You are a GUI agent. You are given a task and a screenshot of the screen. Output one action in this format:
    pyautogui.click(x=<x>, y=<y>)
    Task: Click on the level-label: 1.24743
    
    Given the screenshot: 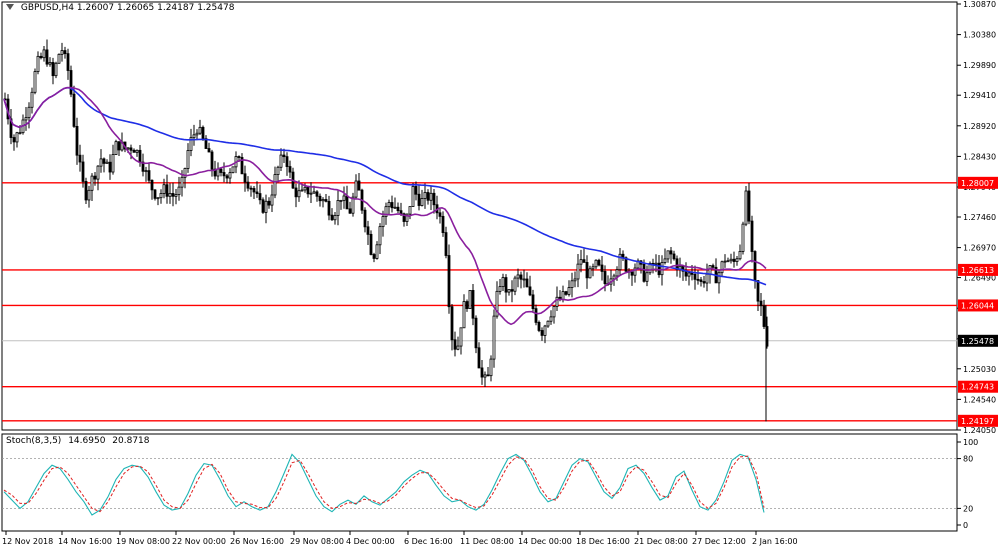 What is the action you would take?
    pyautogui.click(x=977, y=387)
    